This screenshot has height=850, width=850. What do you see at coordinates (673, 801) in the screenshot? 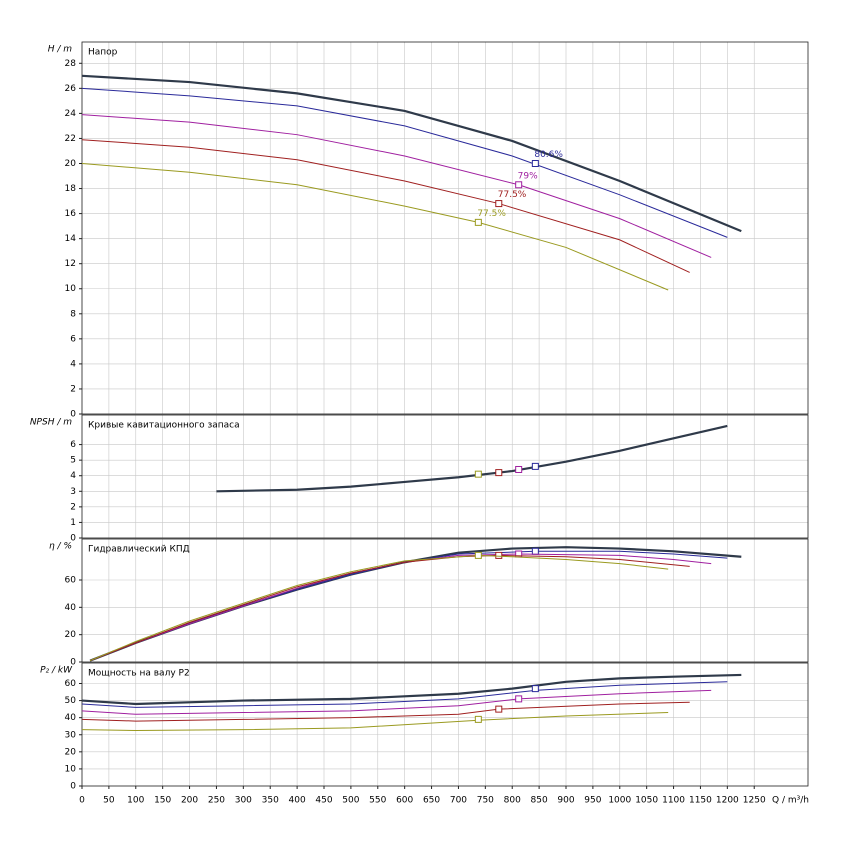
I see `x-tick-label: 1100` at bounding box center [673, 801].